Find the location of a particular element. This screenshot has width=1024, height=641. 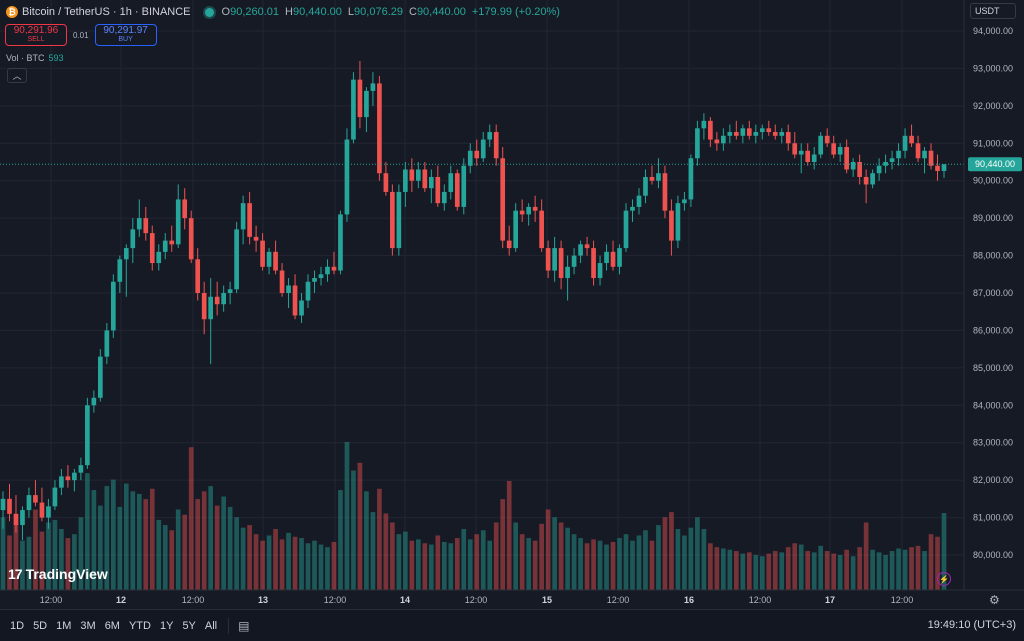

range-button-1m: 1M is located at coordinates (64, 625).